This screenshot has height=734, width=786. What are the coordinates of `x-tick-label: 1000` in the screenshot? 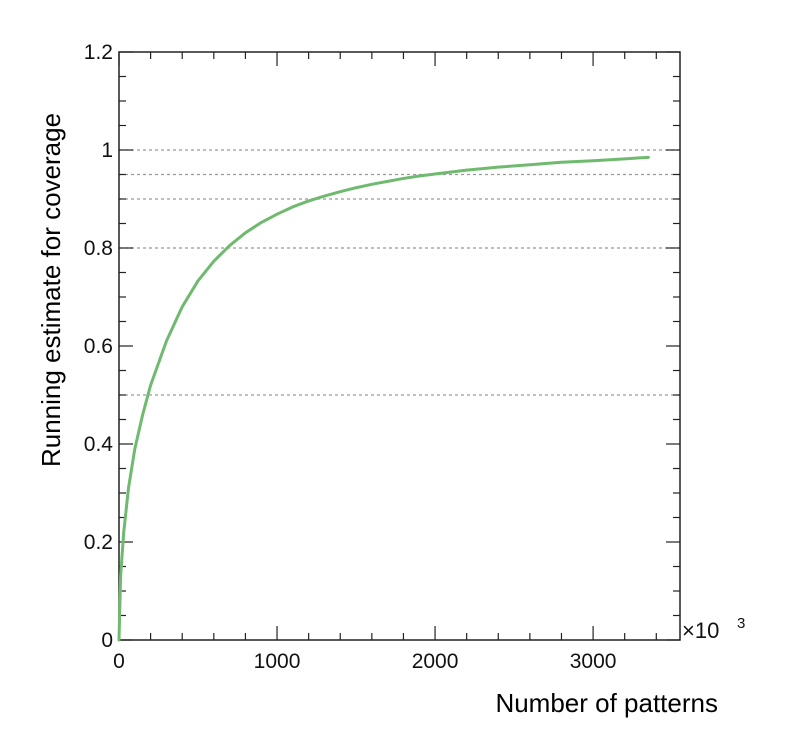 It's located at (277, 661).